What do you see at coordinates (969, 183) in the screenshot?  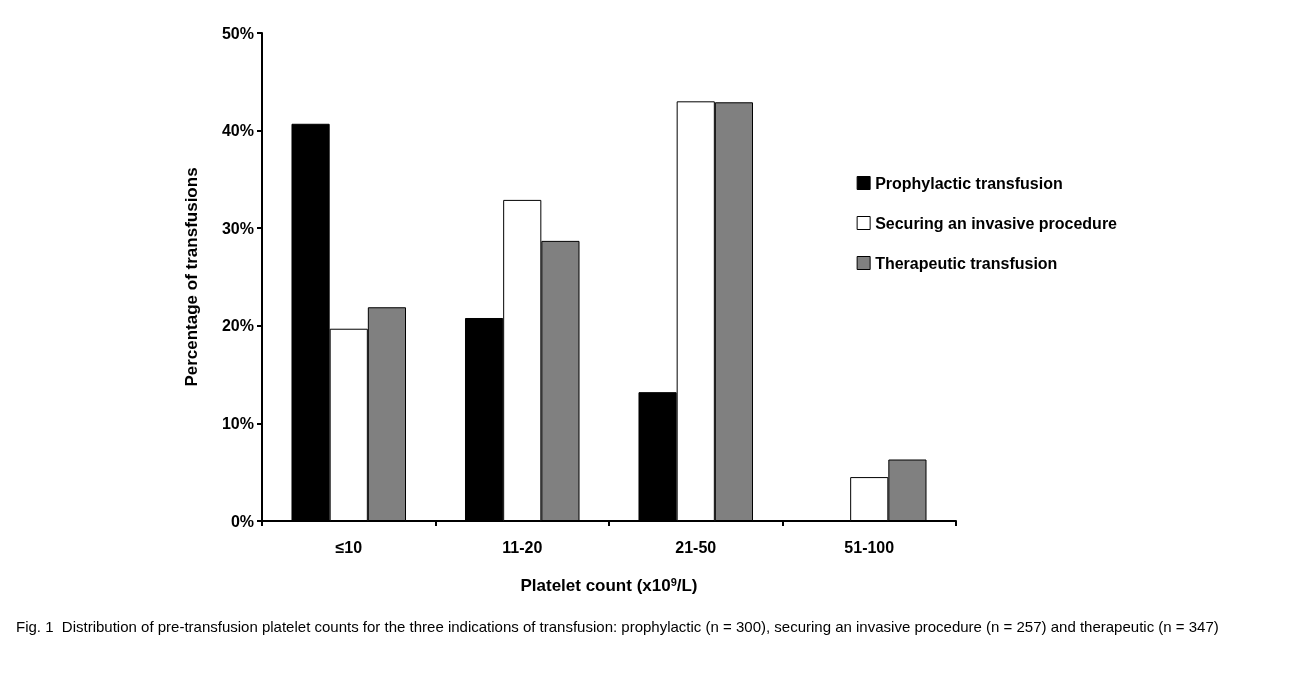 I see `legend-label: Prophylactic transfusion` at bounding box center [969, 183].